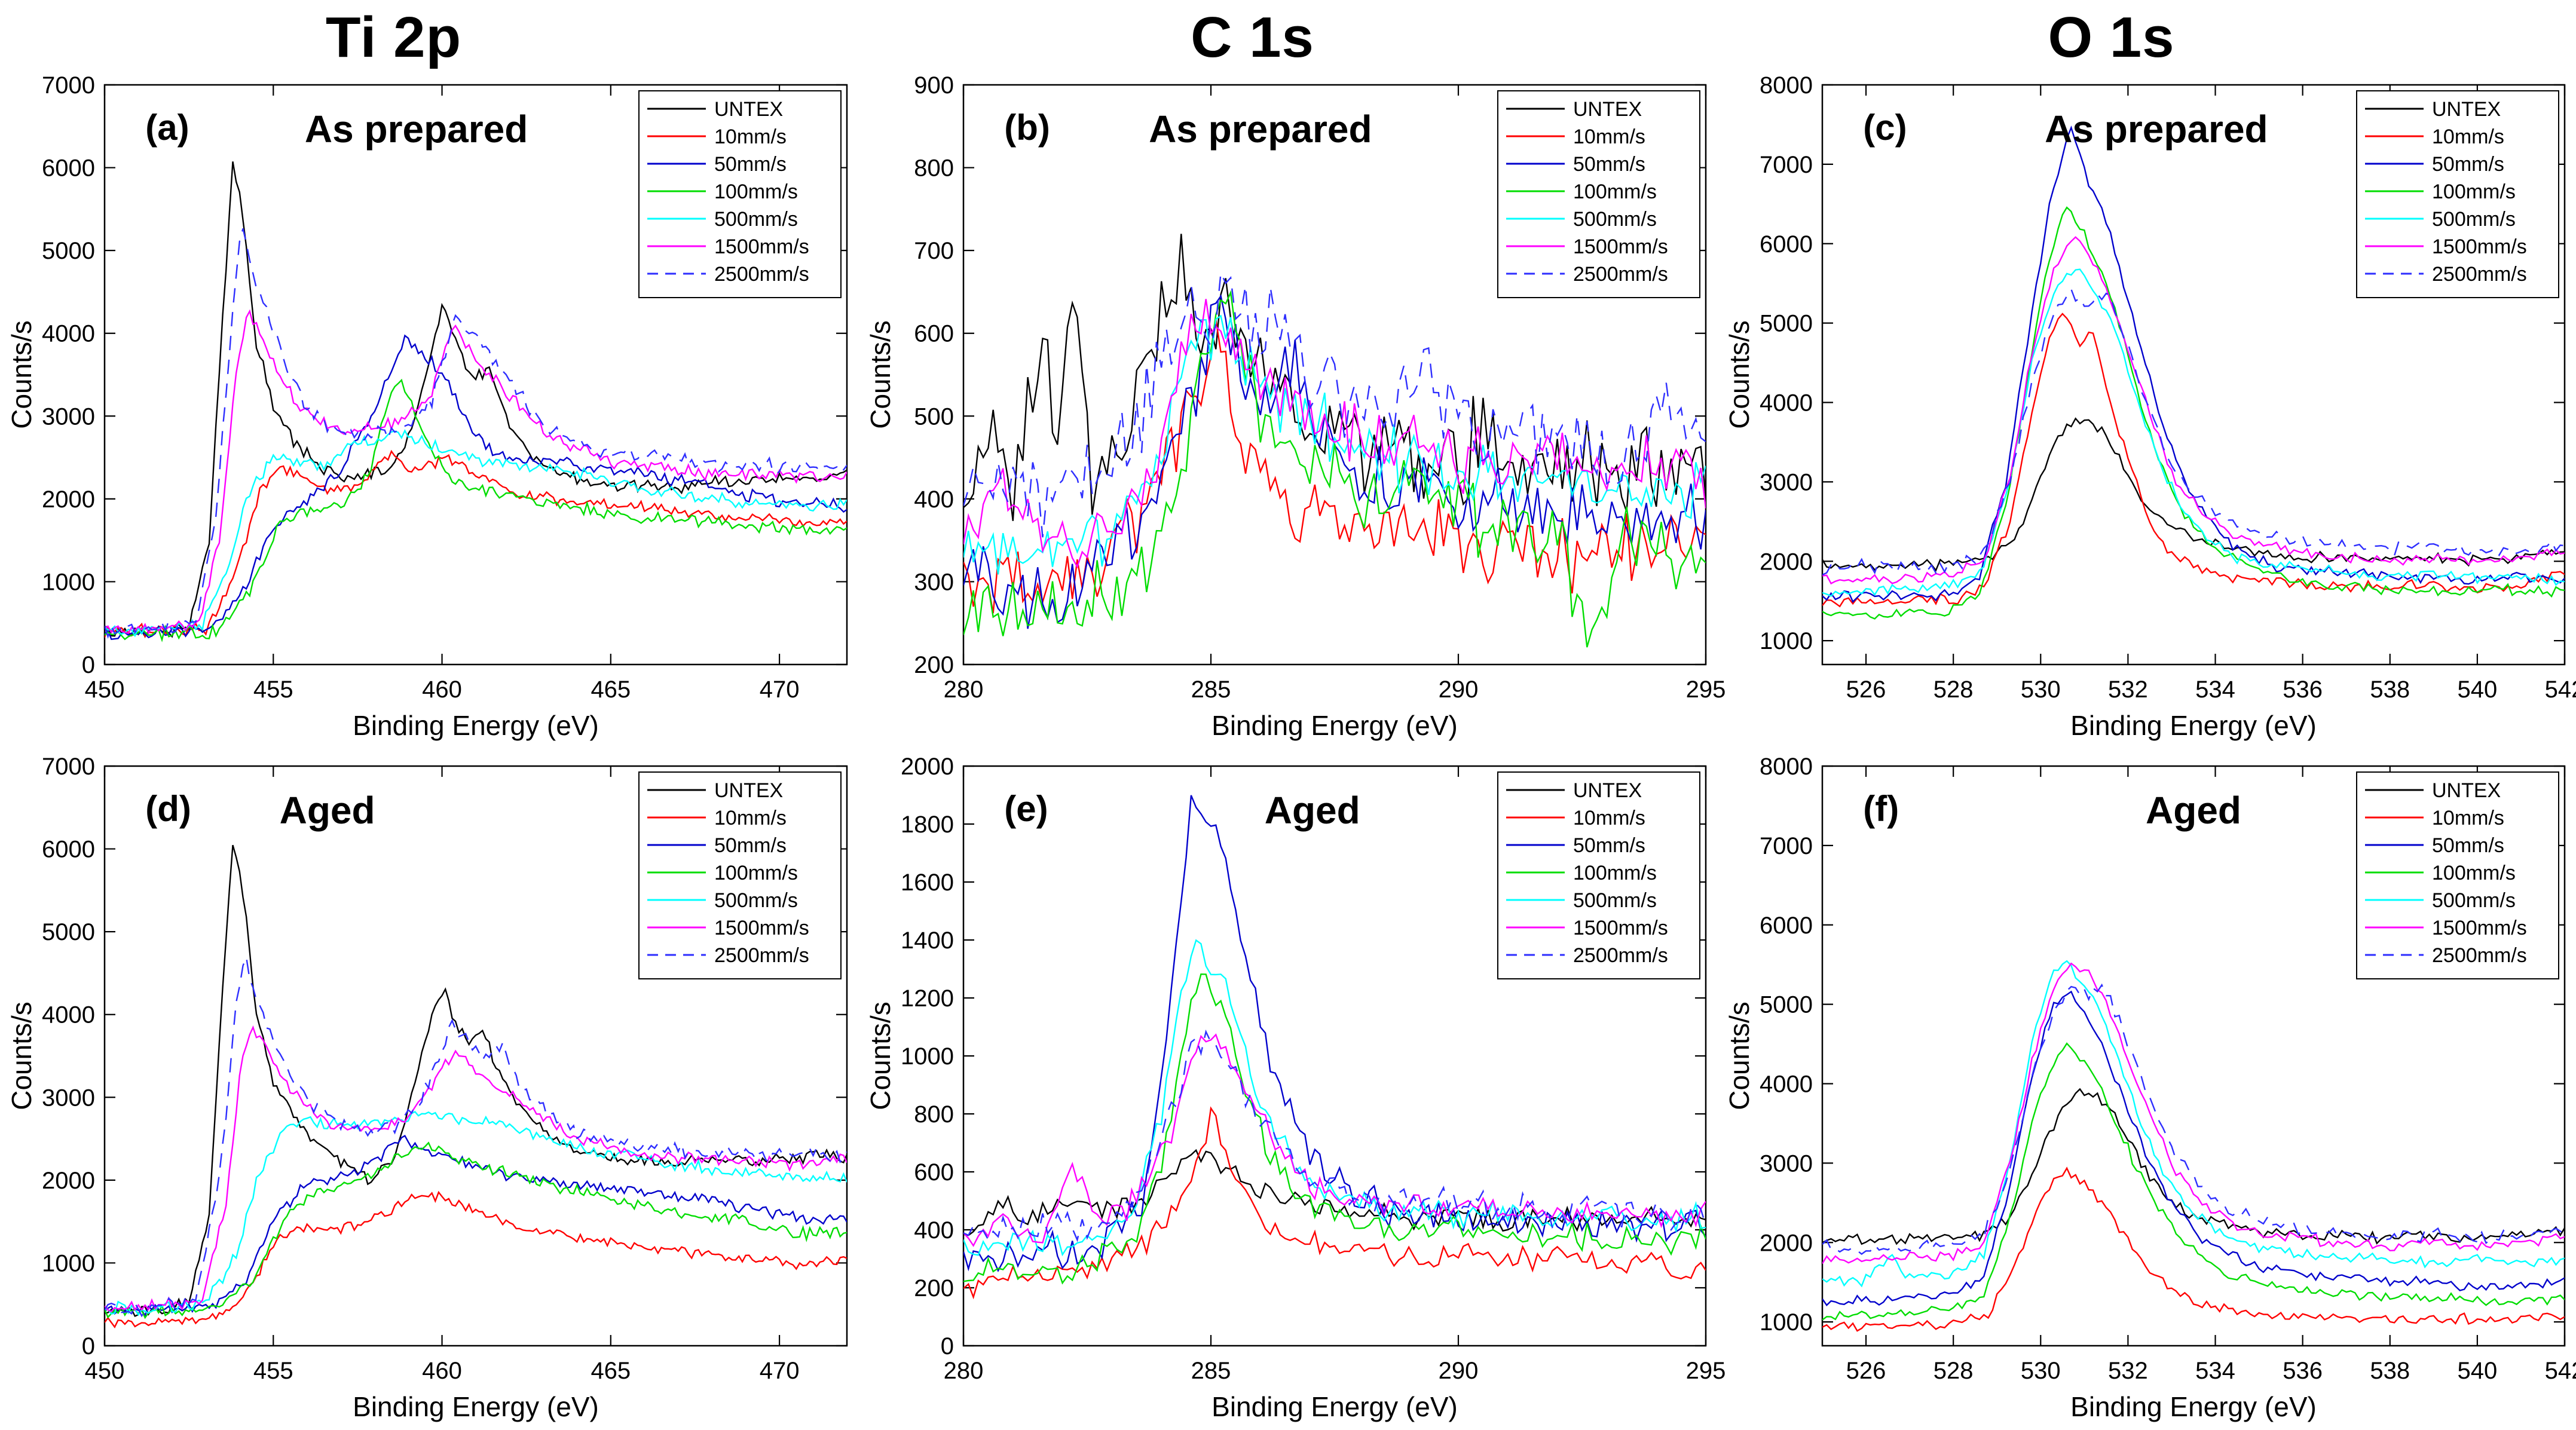 The height and width of the screenshot is (1430, 2576). I want to click on y-tick-label: 600, so click(934, 334).